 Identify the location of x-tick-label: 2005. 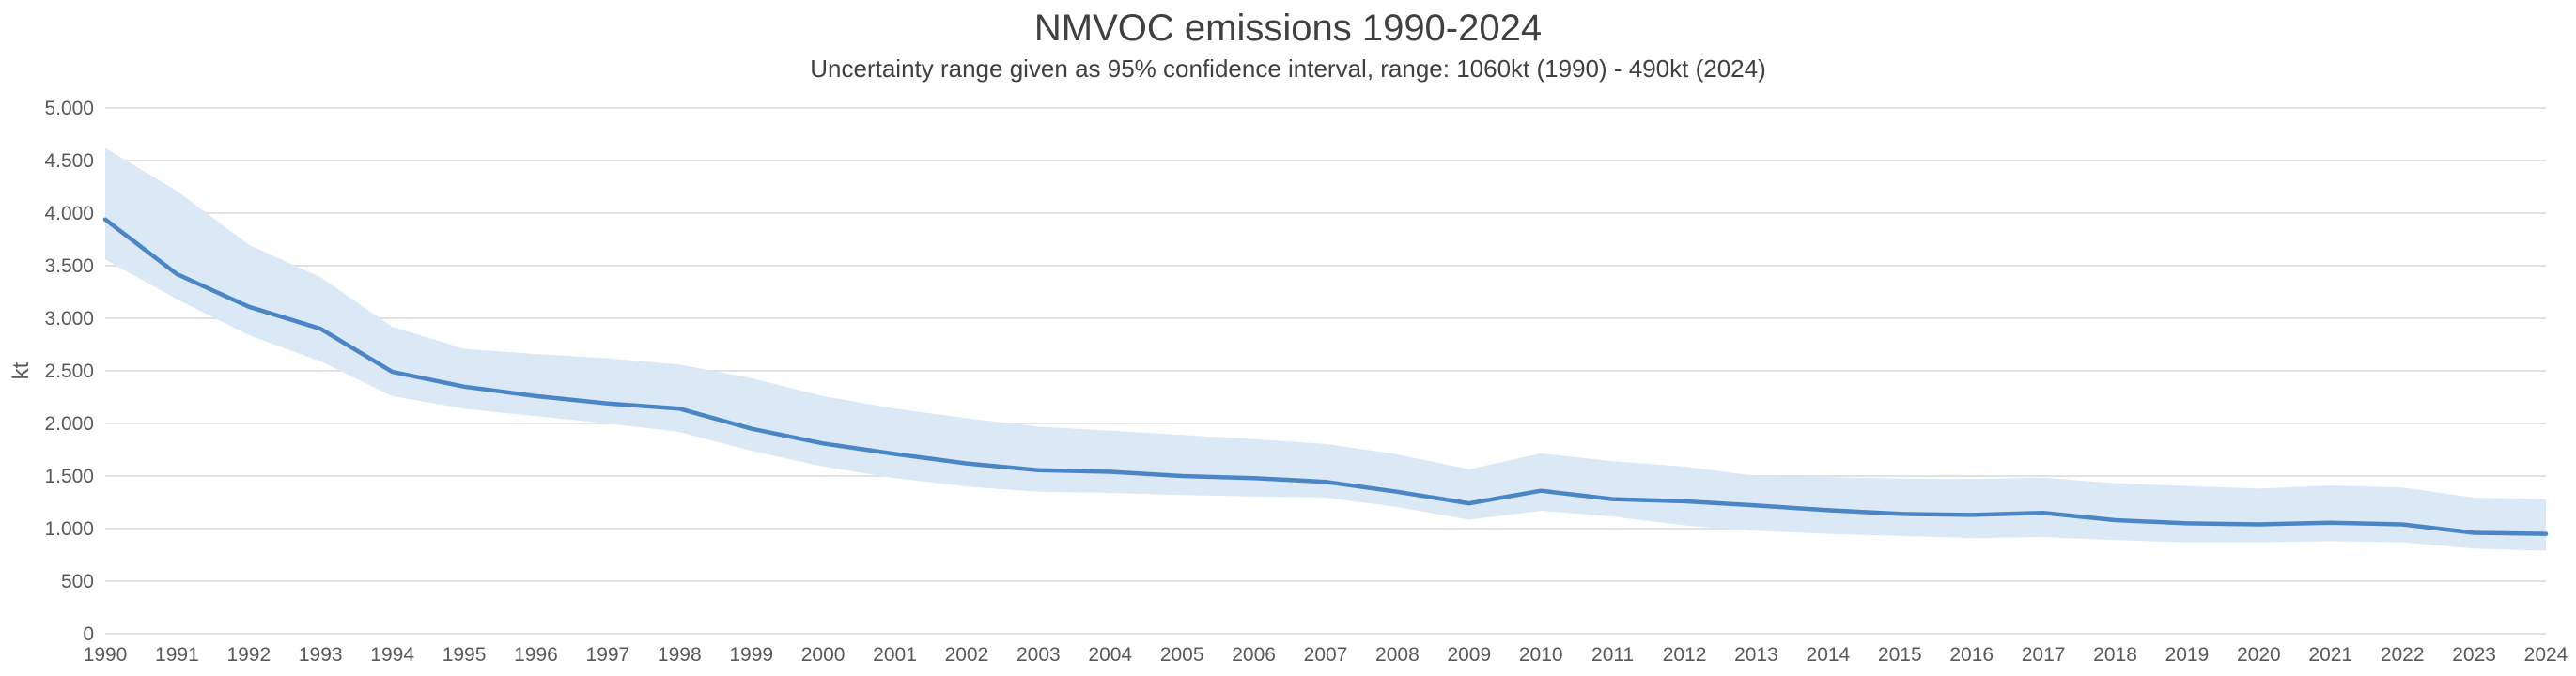
(1182, 655).